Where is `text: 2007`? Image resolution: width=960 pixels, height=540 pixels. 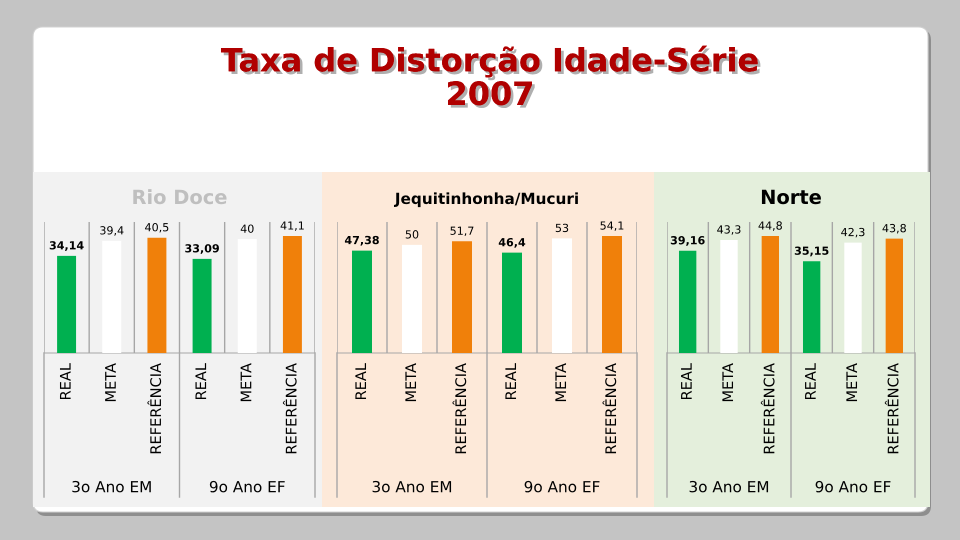 text: 2007 is located at coordinates (491, 94).